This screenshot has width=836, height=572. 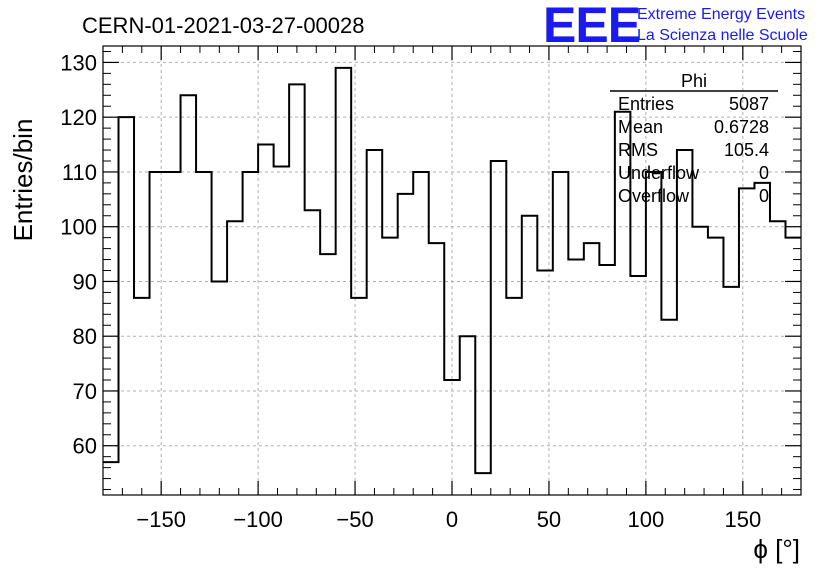 What do you see at coordinates (79, 172) in the screenshot?
I see `y-tick-label: 110` at bounding box center [79, 172].